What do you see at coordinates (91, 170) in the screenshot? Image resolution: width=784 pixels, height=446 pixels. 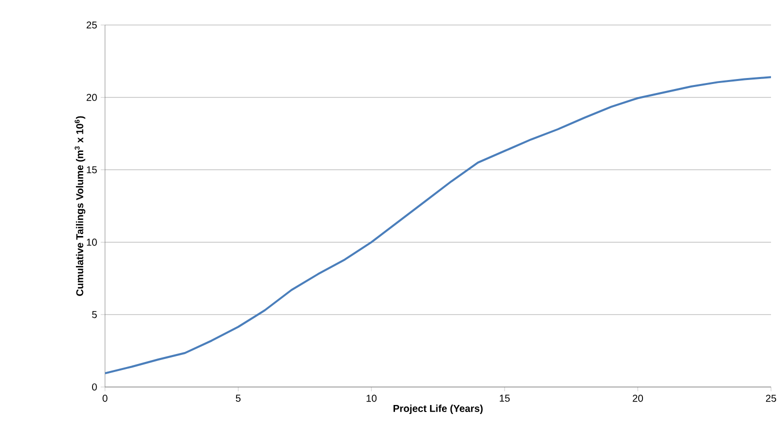 I see `y-tick-label: 15` at bounding box center [91, 170].